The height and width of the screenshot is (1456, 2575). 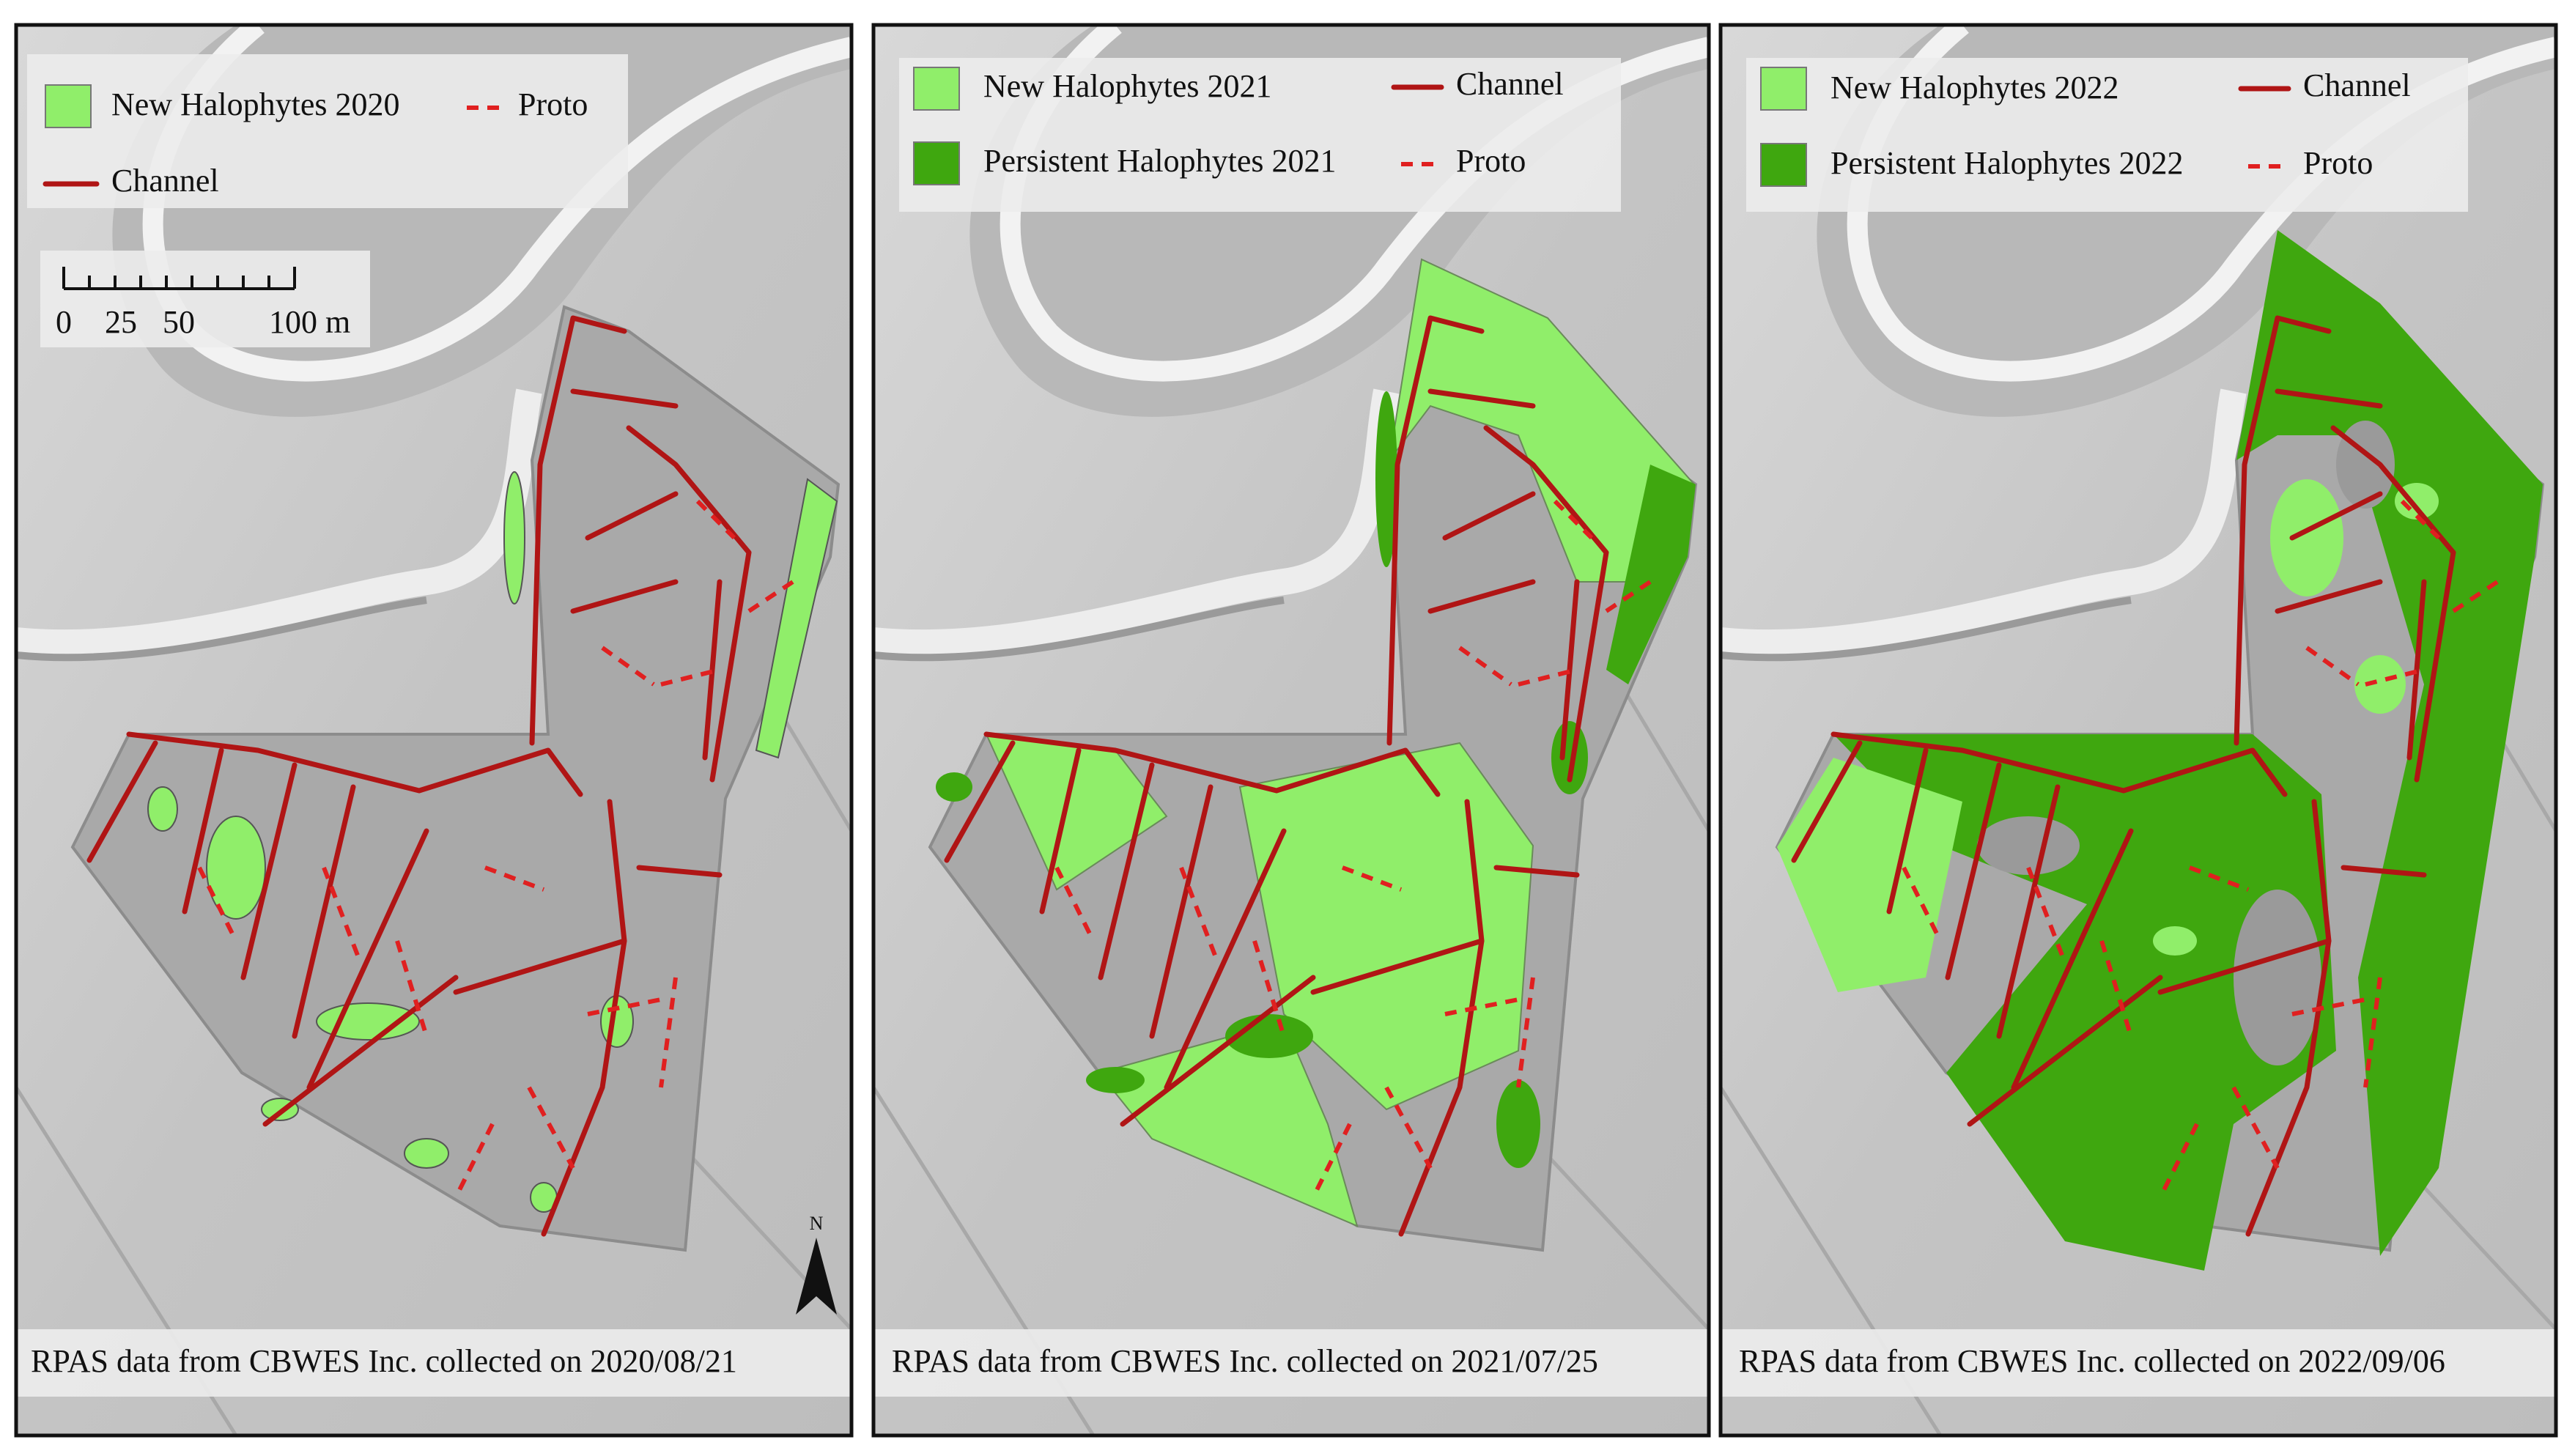 I want to click on legend-label: Persistent Halophytes 2022, so click(x=2007, y=163).